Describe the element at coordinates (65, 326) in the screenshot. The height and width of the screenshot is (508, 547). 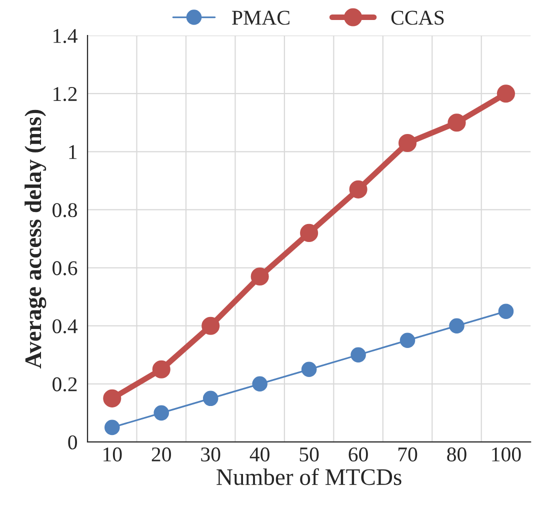
I see `y-tick-label: 0.4` at that location.